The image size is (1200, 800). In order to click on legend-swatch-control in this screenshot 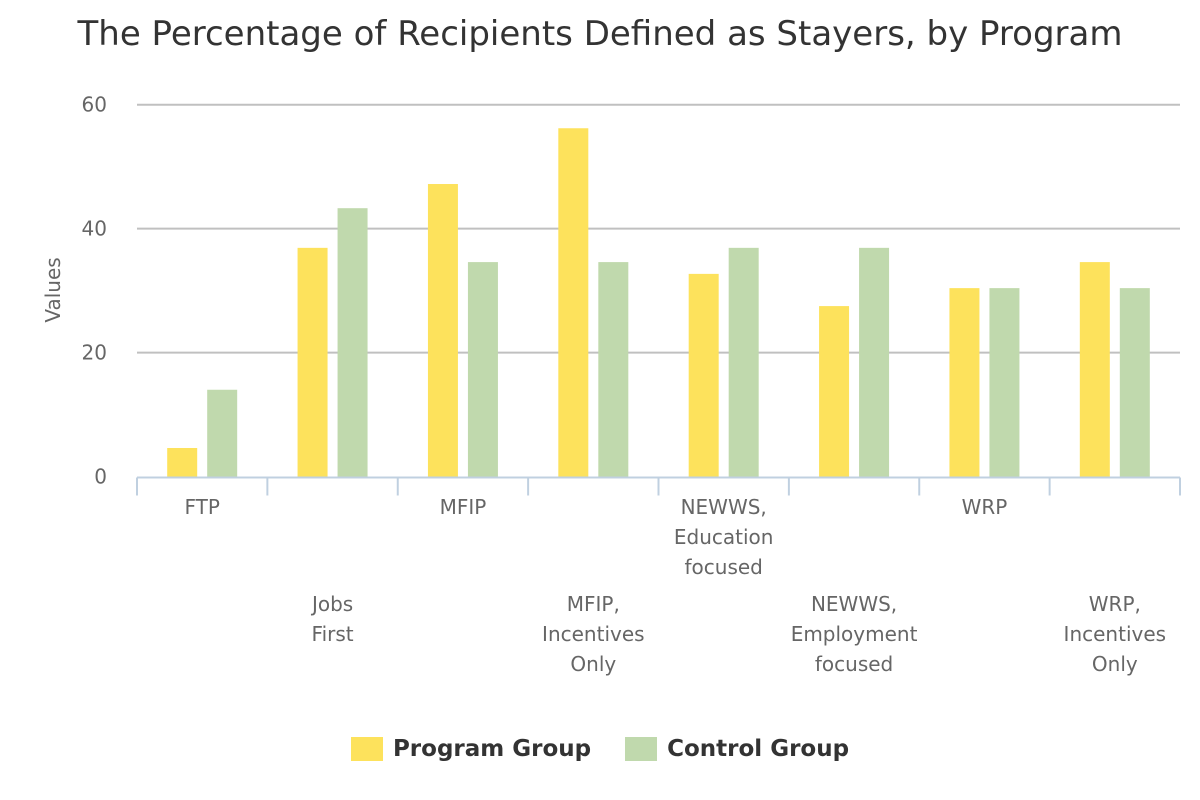, I will do `click(641, 749)`.